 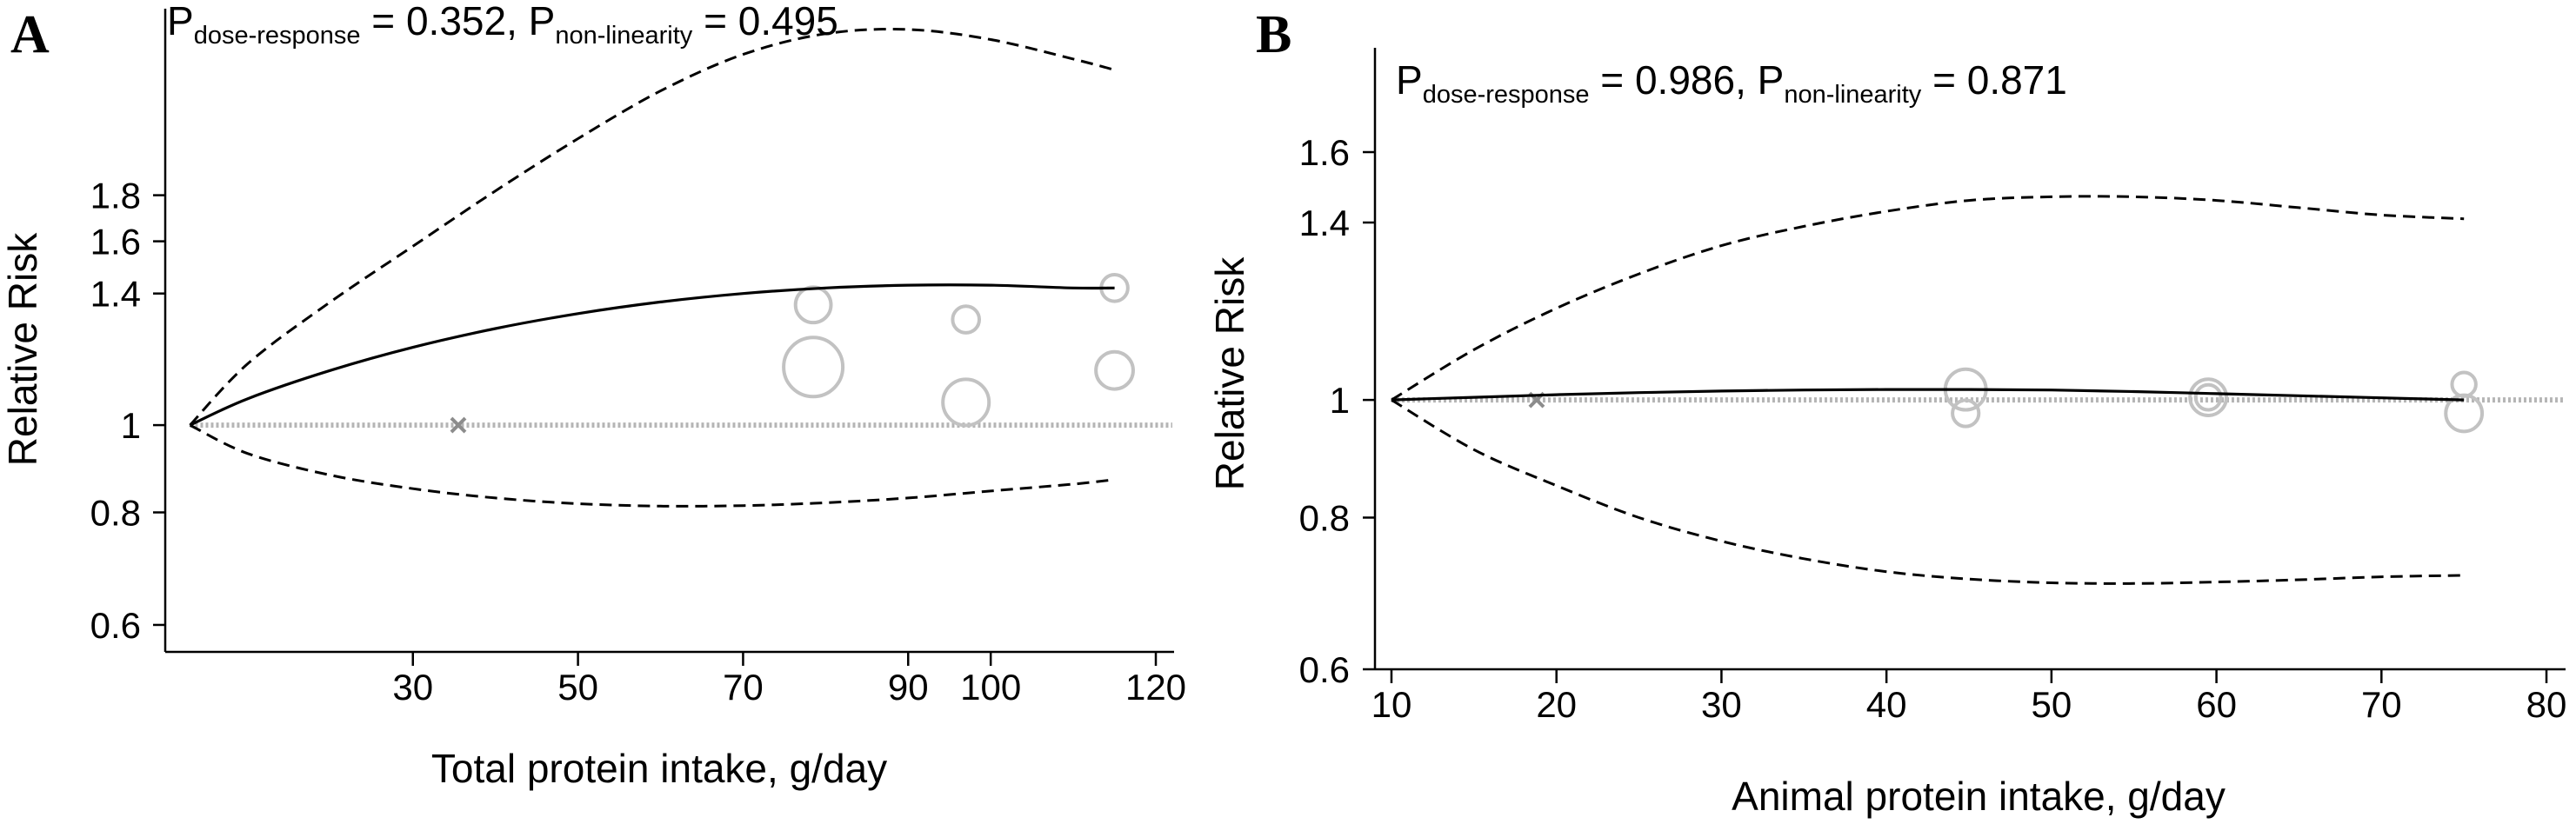 What do you see at coordinates (1273, 34) in the screenshot?
I see `panel-b-letter: B` at bounding box center [1273, 34].